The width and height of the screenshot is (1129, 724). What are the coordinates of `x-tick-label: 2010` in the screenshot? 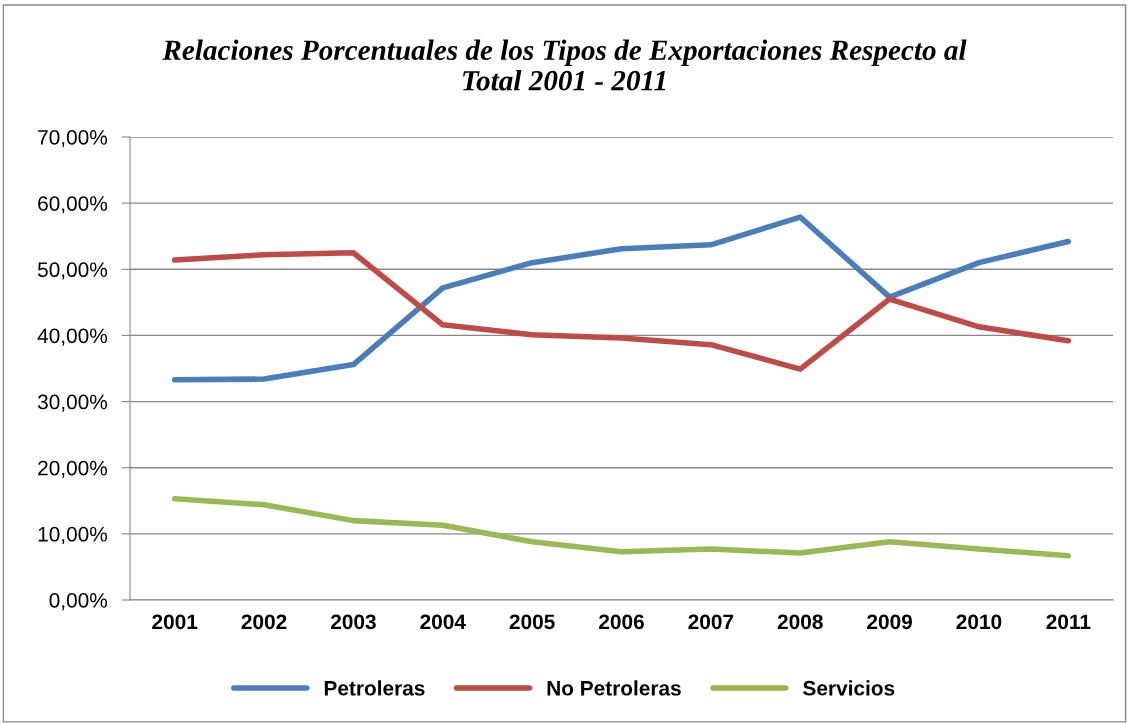 It's located at (979, 622).